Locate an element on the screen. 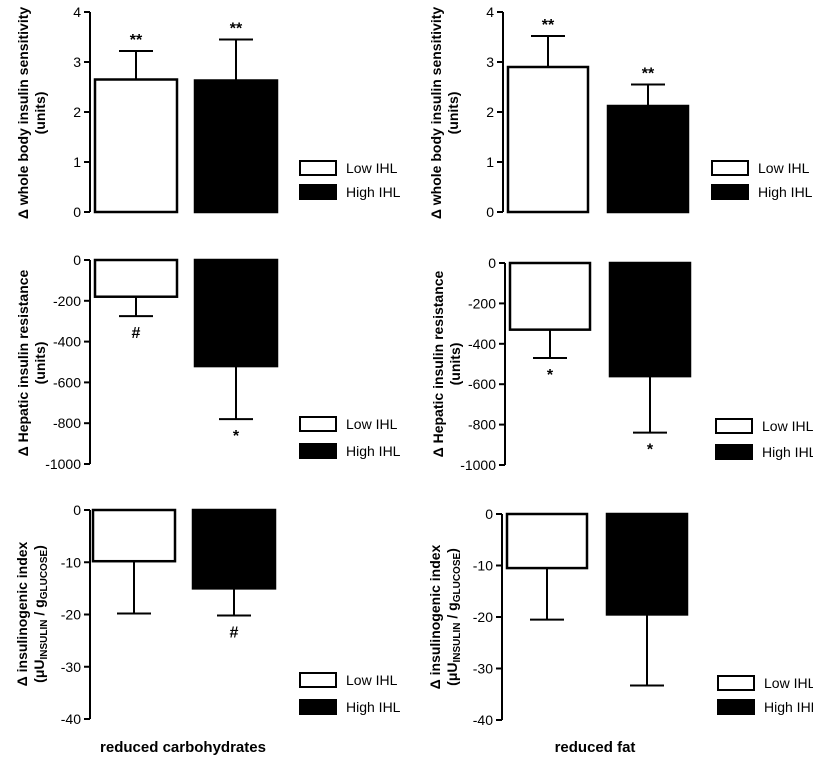 This screenshot has width=813, height=758. ylabel-hepatic-left: Δ Hepatic insulin resistance (units) is located at coordinates (31, 362).